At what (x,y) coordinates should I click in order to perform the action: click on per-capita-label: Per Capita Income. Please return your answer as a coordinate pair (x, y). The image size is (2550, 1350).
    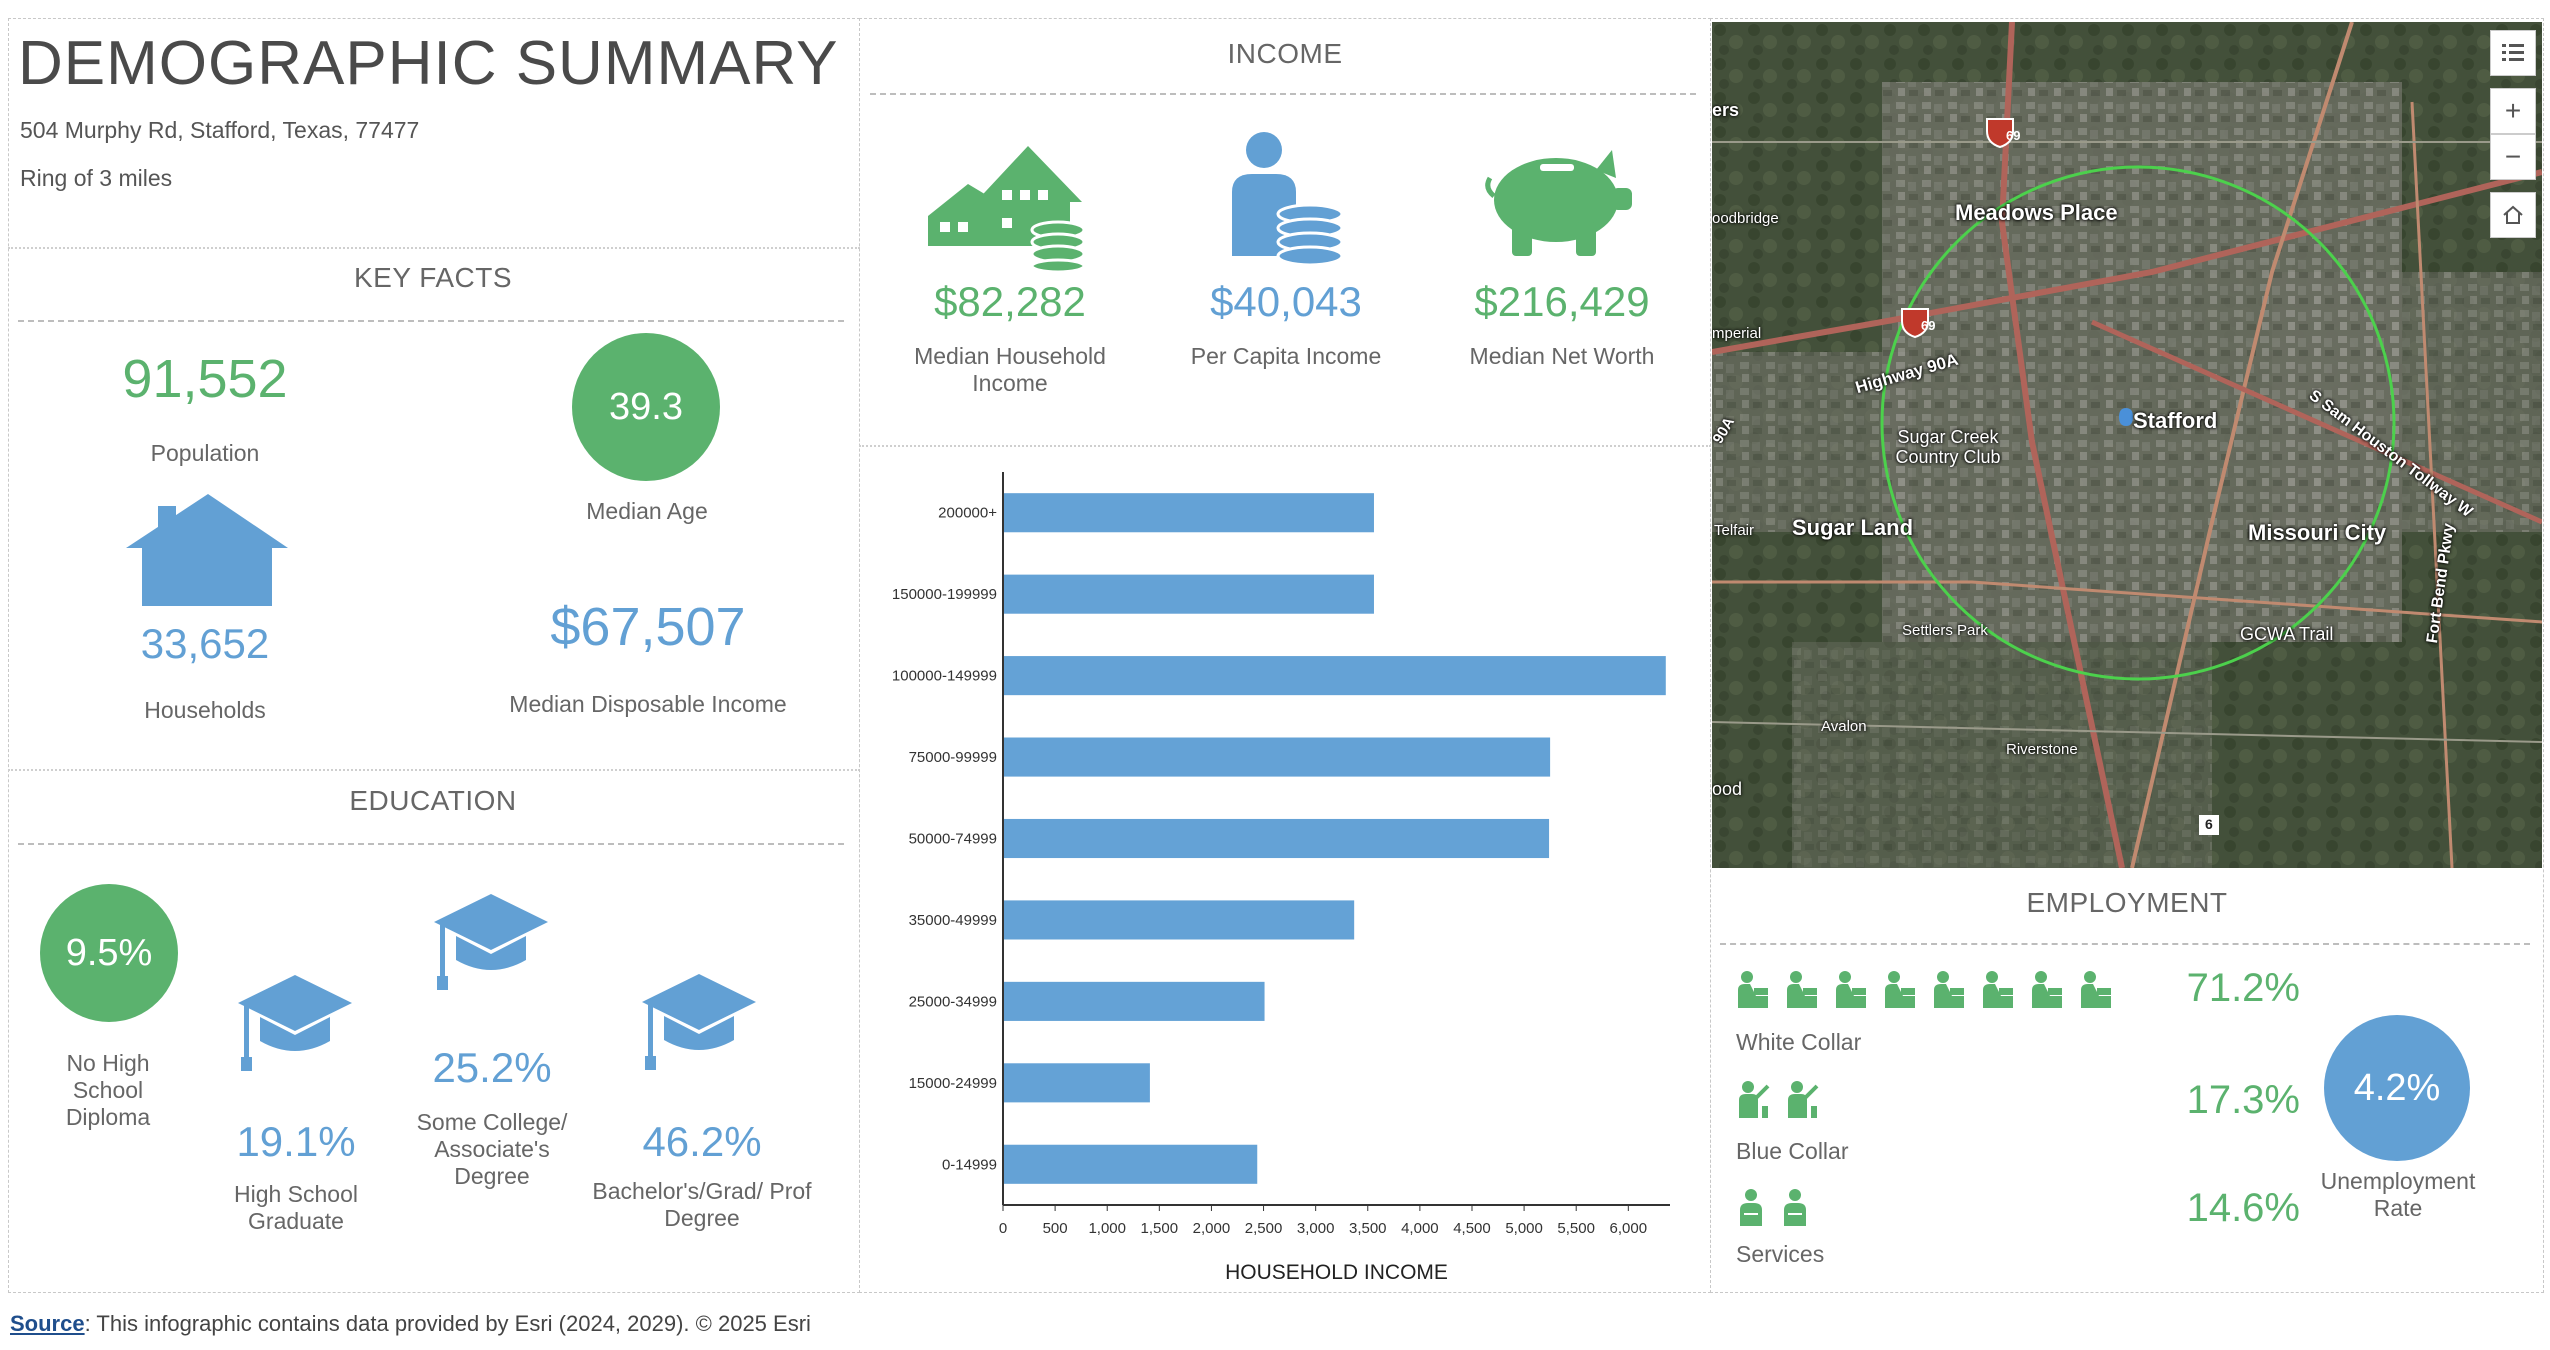
    Looking at the image, I should click on (1286, 356).